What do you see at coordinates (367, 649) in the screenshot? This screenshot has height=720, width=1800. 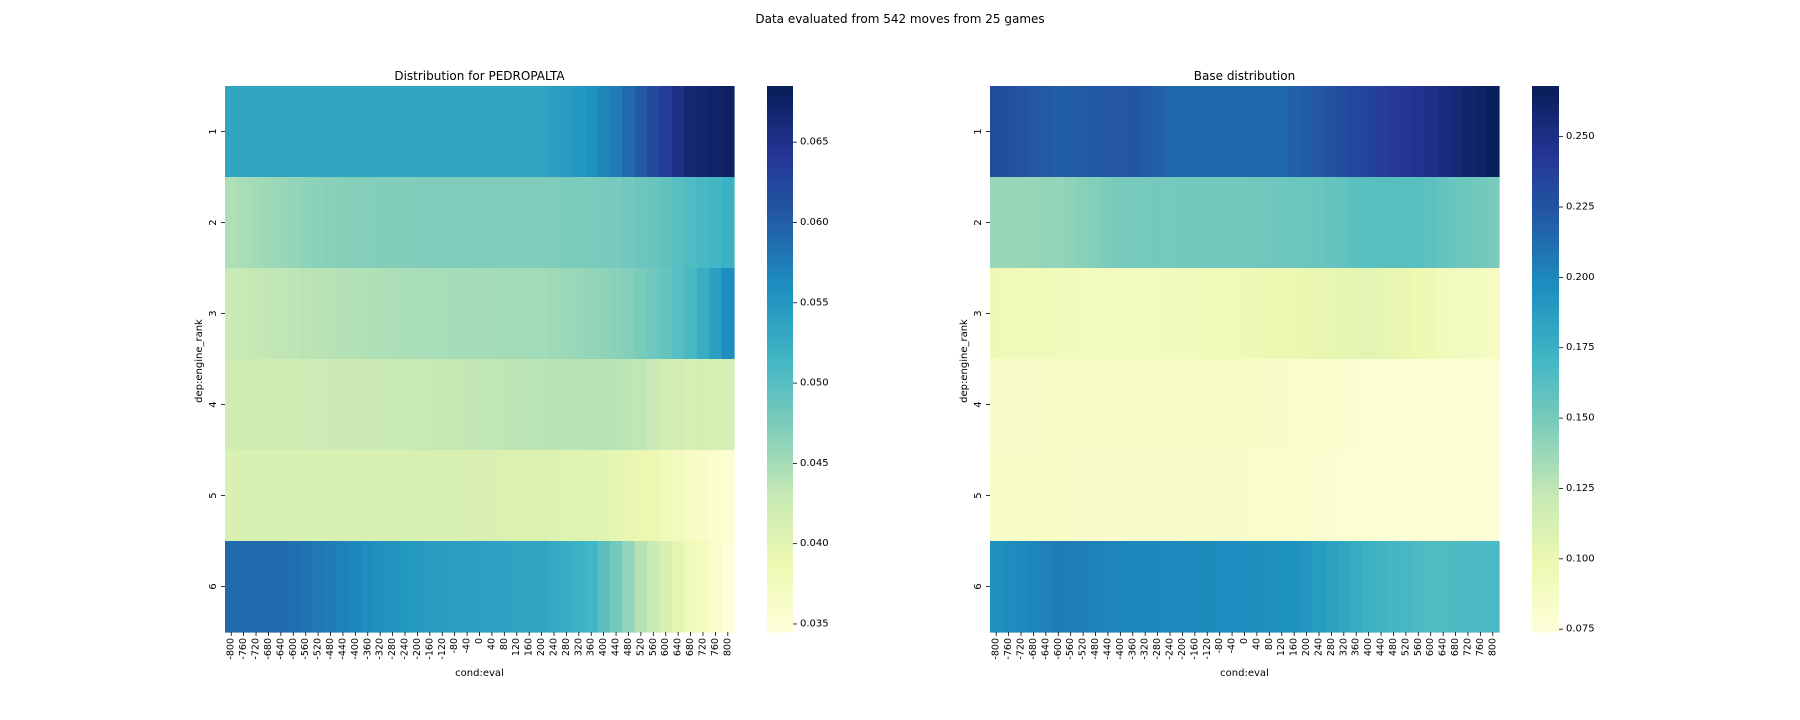 I see `x-tick-label: -360` at bounding box center [367, 649].